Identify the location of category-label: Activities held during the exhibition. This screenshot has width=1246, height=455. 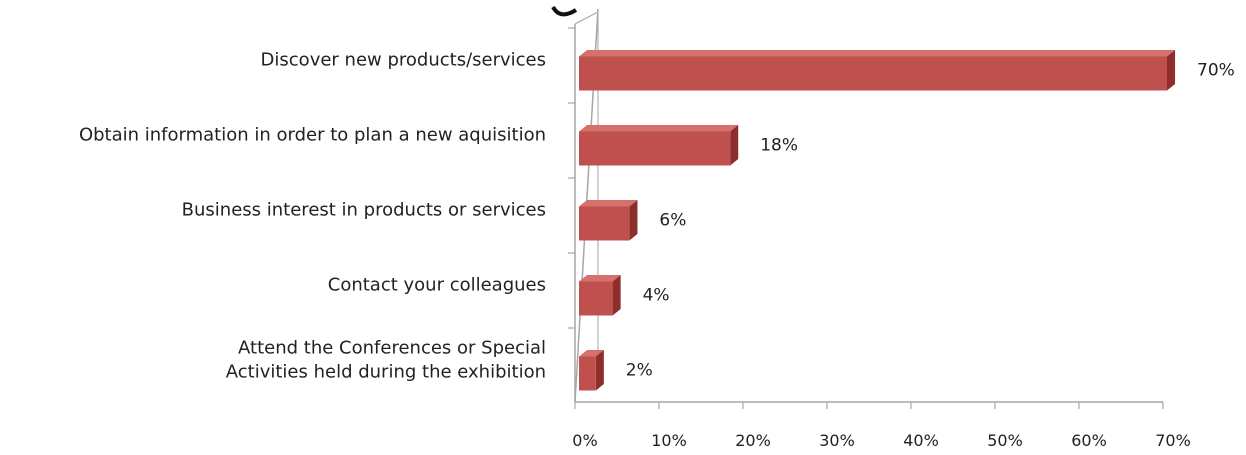
(386, 372).